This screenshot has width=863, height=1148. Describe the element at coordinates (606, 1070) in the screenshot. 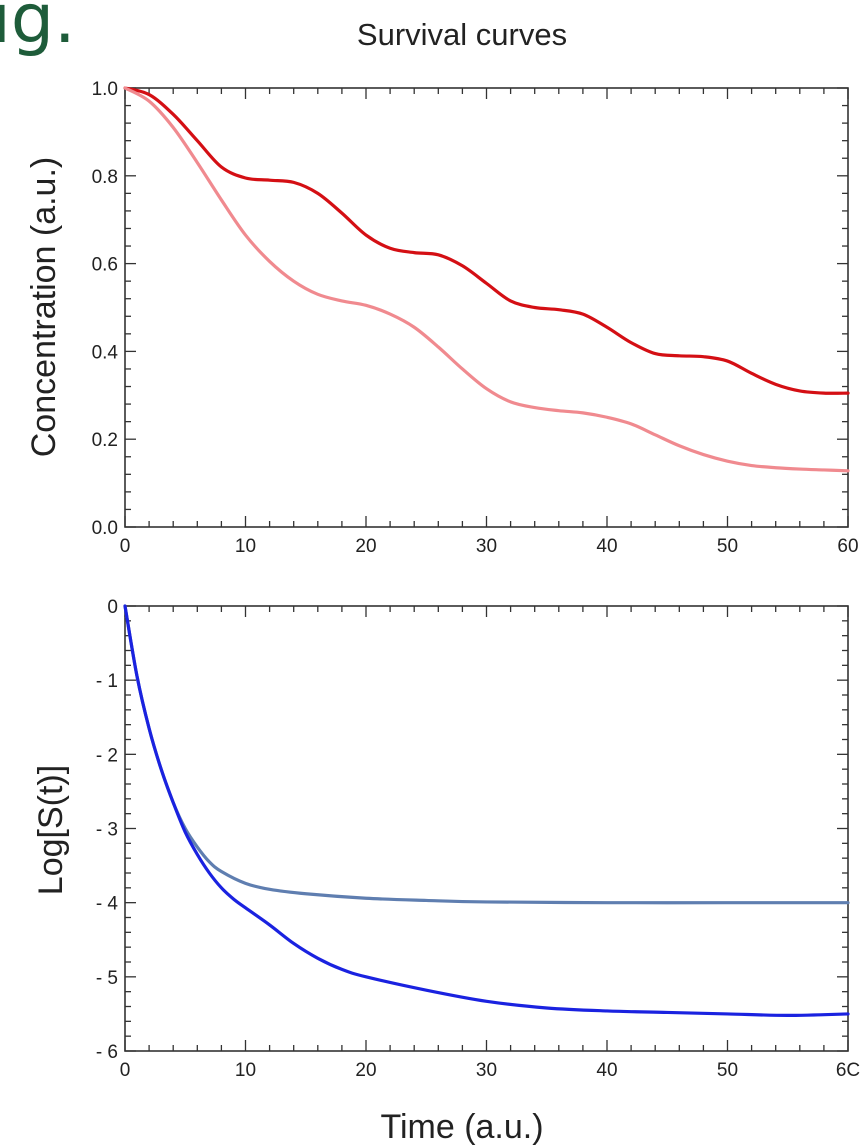

I see `log-survival-x-tick-label: 40` at that location.